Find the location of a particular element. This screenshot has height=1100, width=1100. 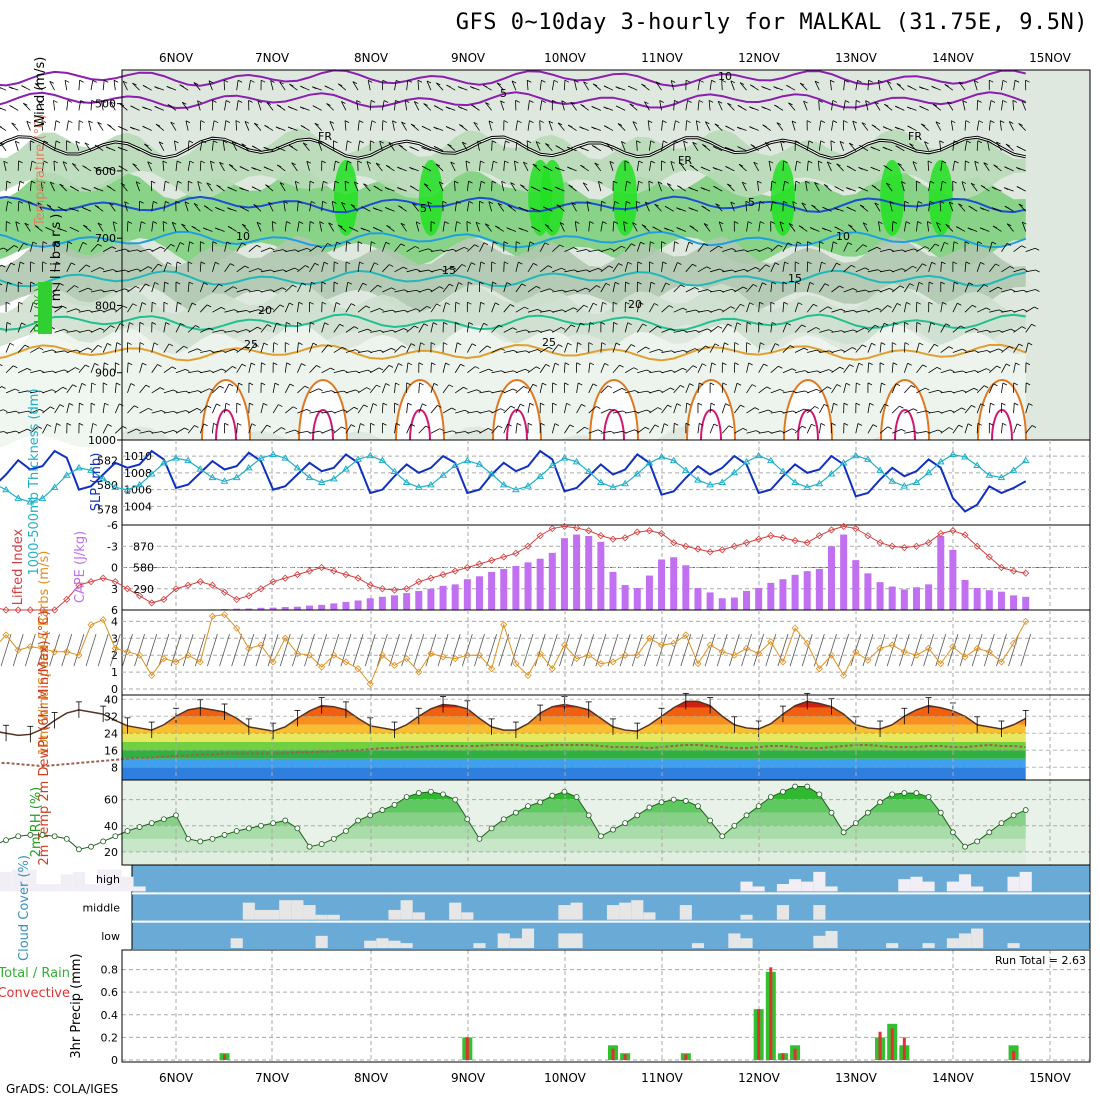

isotherm-line is located at coordinates (513, 100).